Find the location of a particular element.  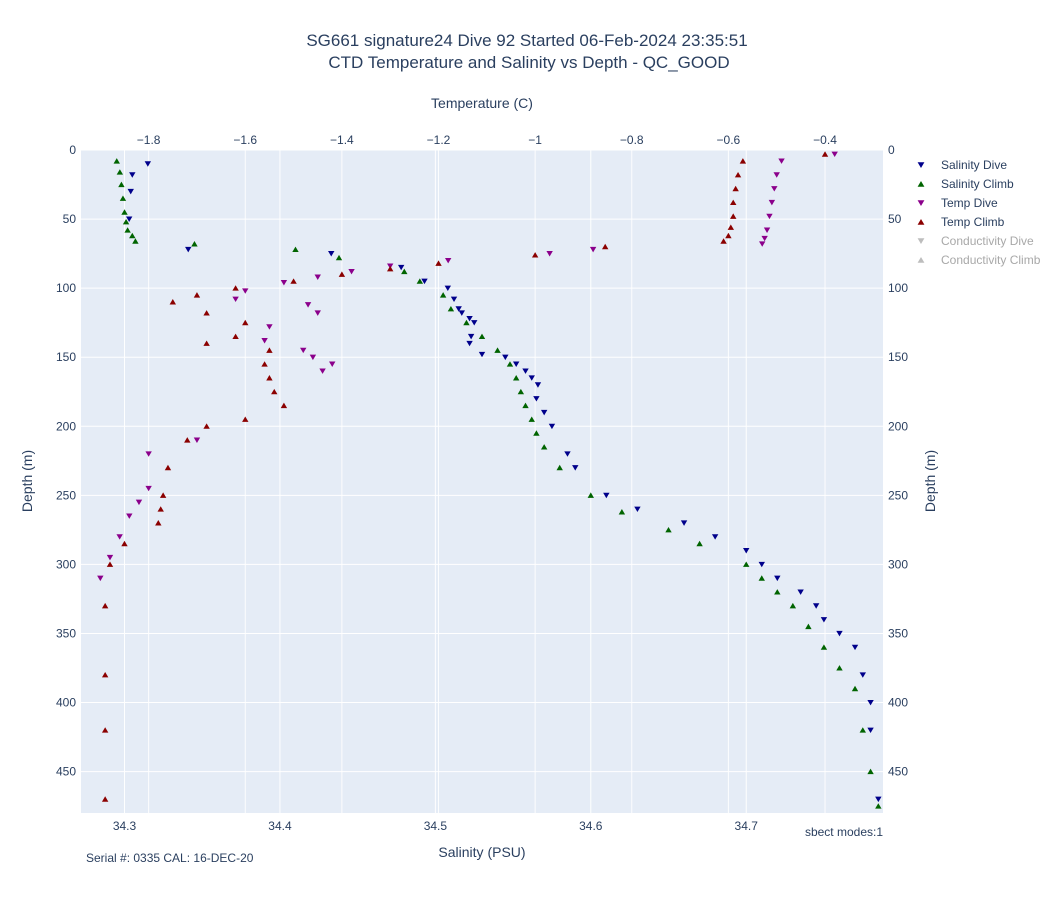

sbect-modes-note: sbect modes:1 is located at coordinates (844, 832).